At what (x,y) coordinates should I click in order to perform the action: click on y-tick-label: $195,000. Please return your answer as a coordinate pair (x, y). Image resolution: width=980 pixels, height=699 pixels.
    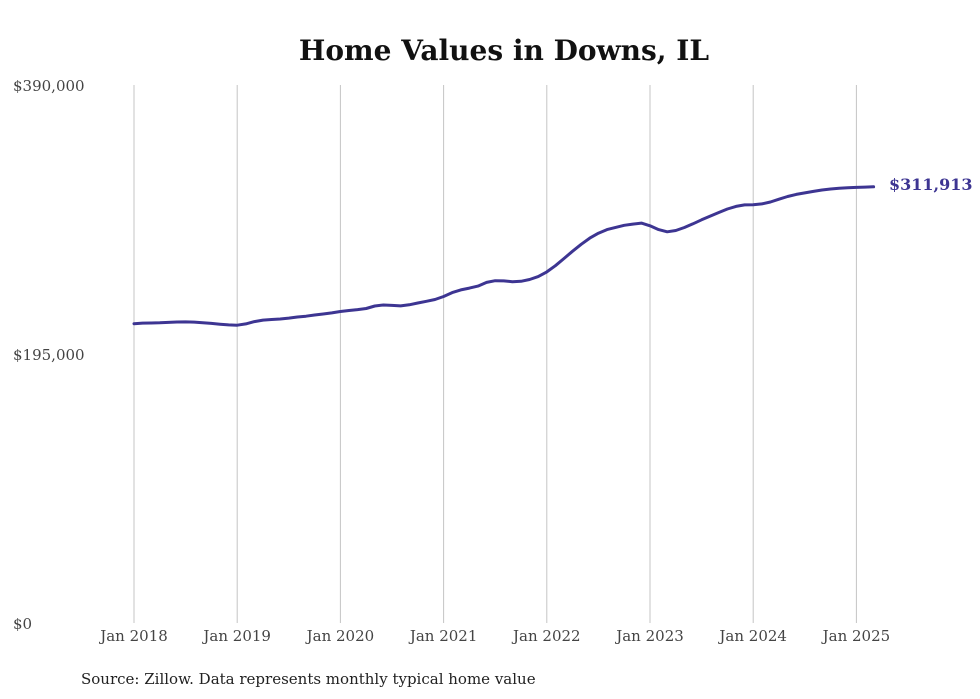
    Looking at the image, I should click on (49, 355).